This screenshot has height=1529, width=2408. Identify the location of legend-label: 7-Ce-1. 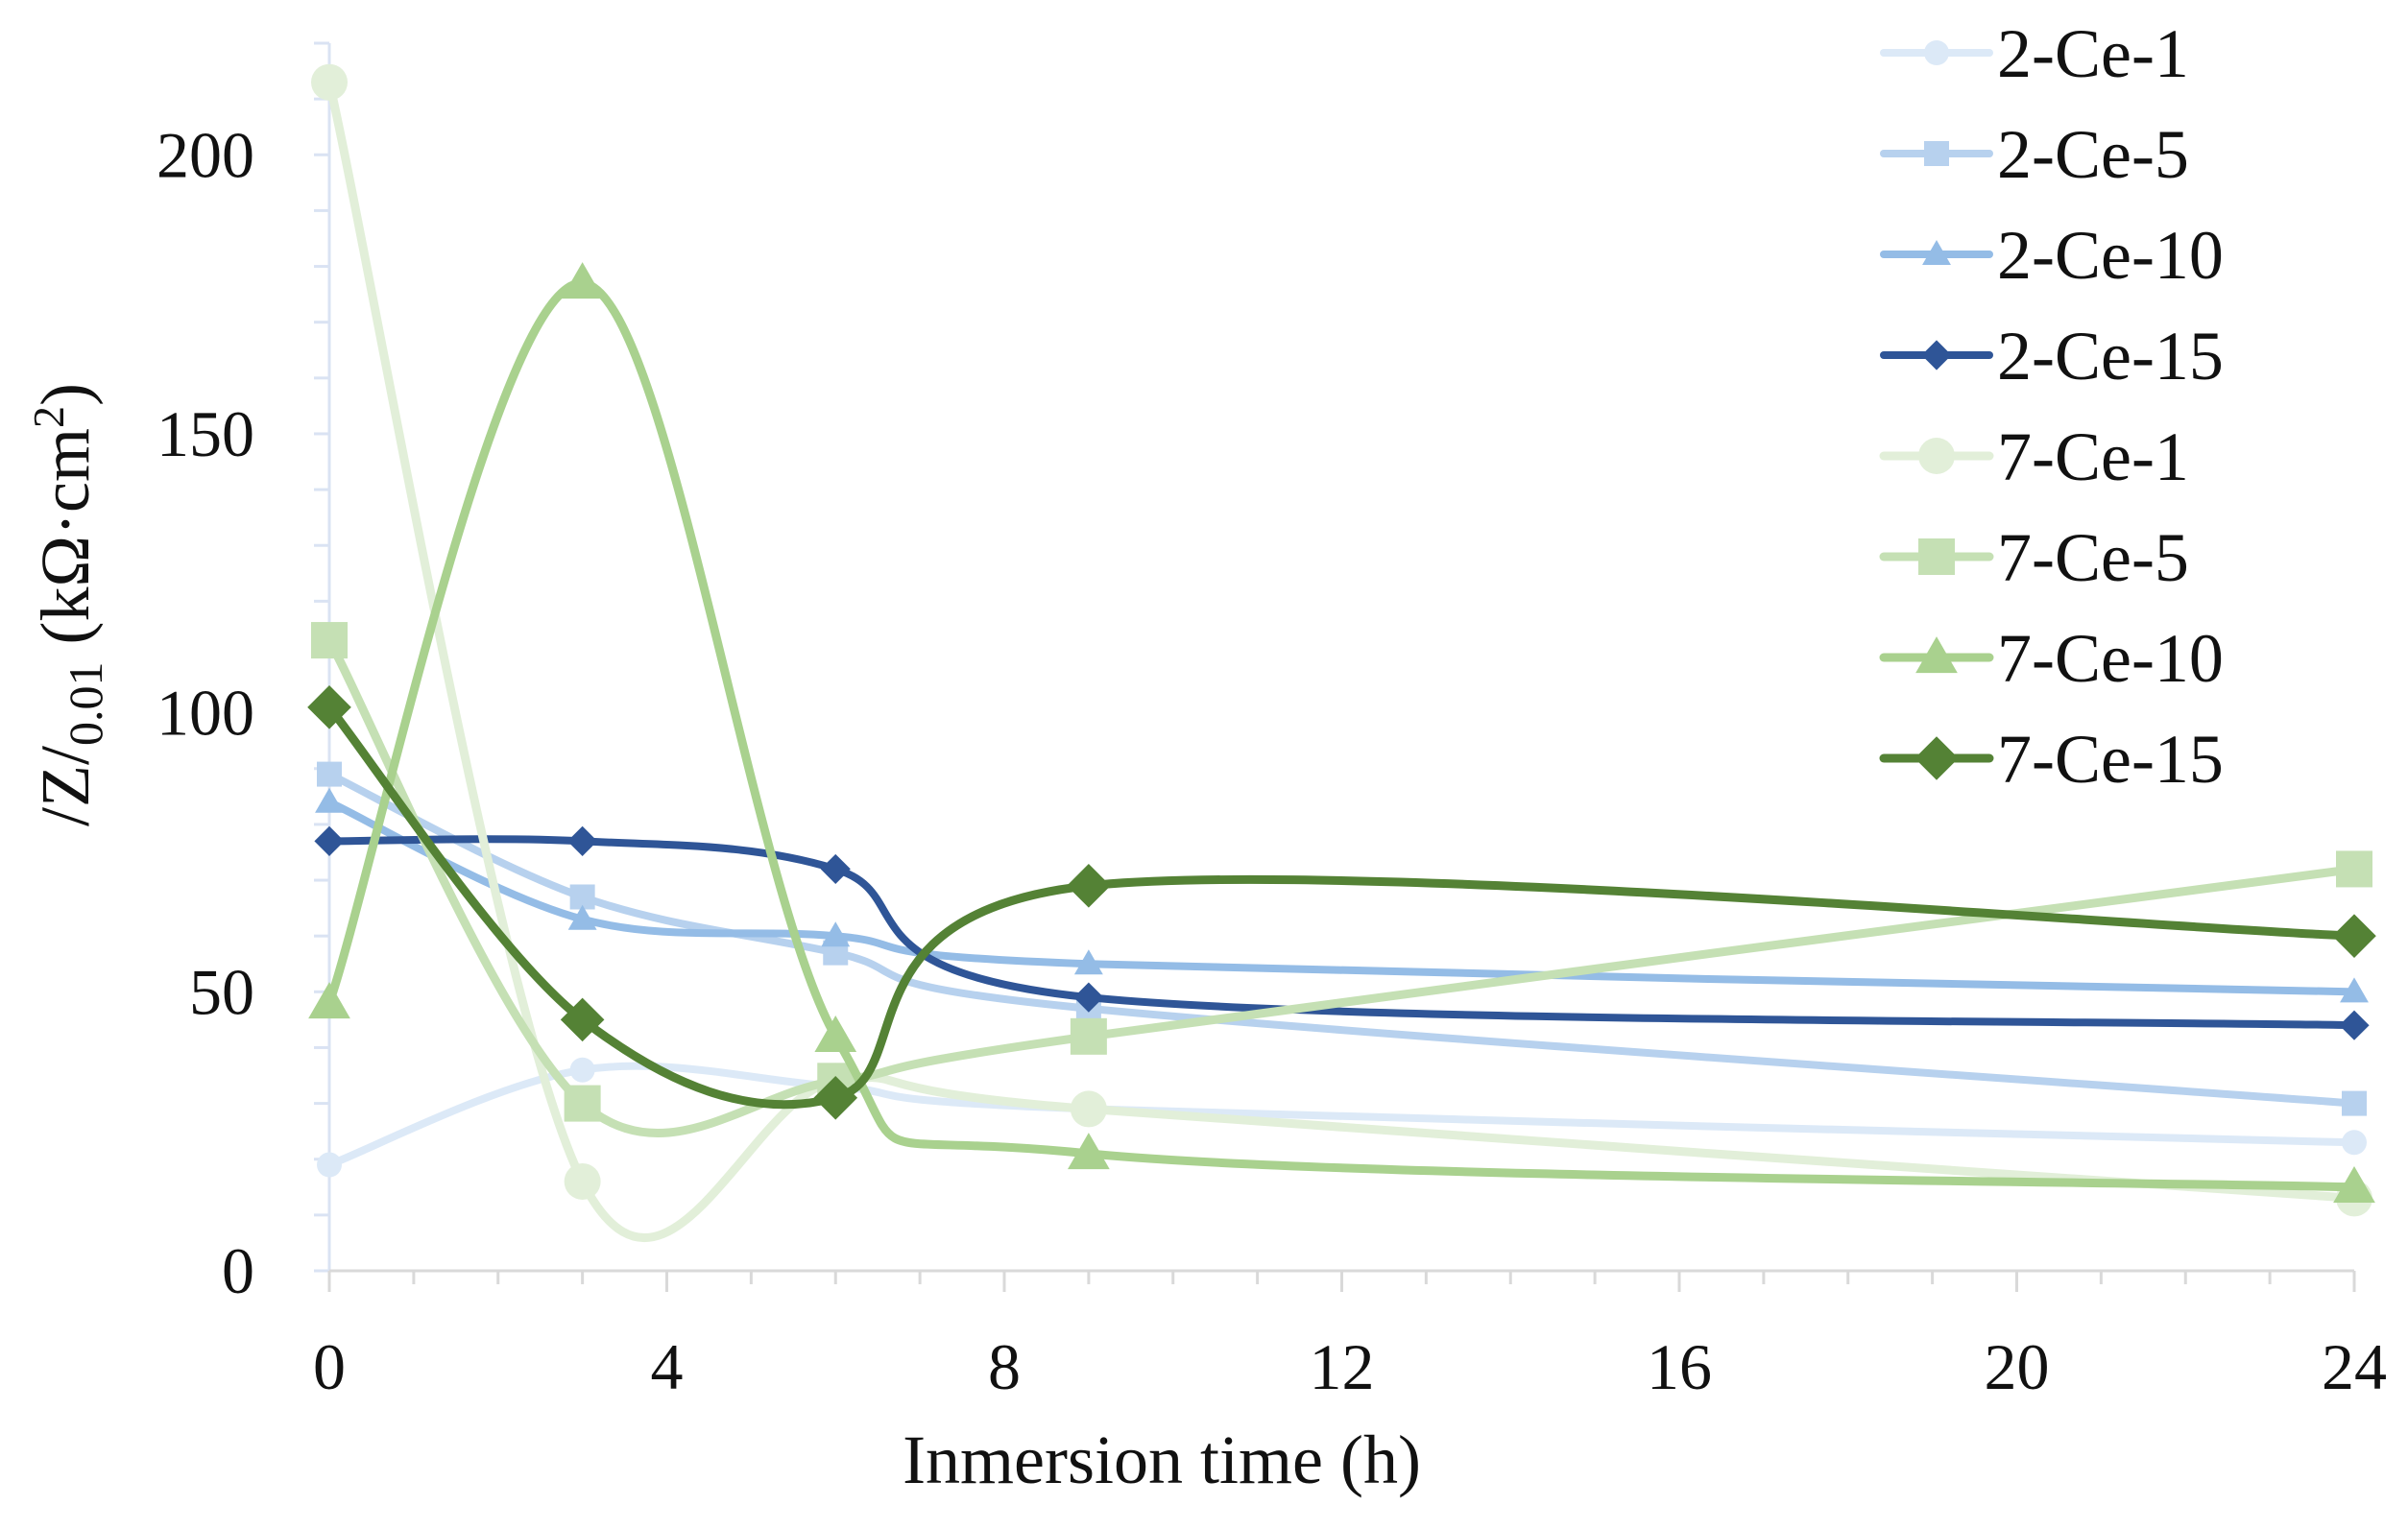
(2093, 456).